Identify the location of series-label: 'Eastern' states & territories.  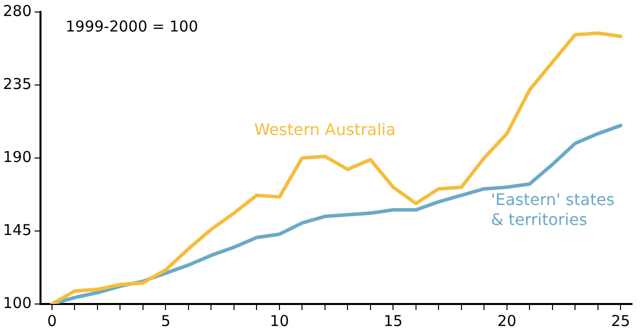
(552, 210).